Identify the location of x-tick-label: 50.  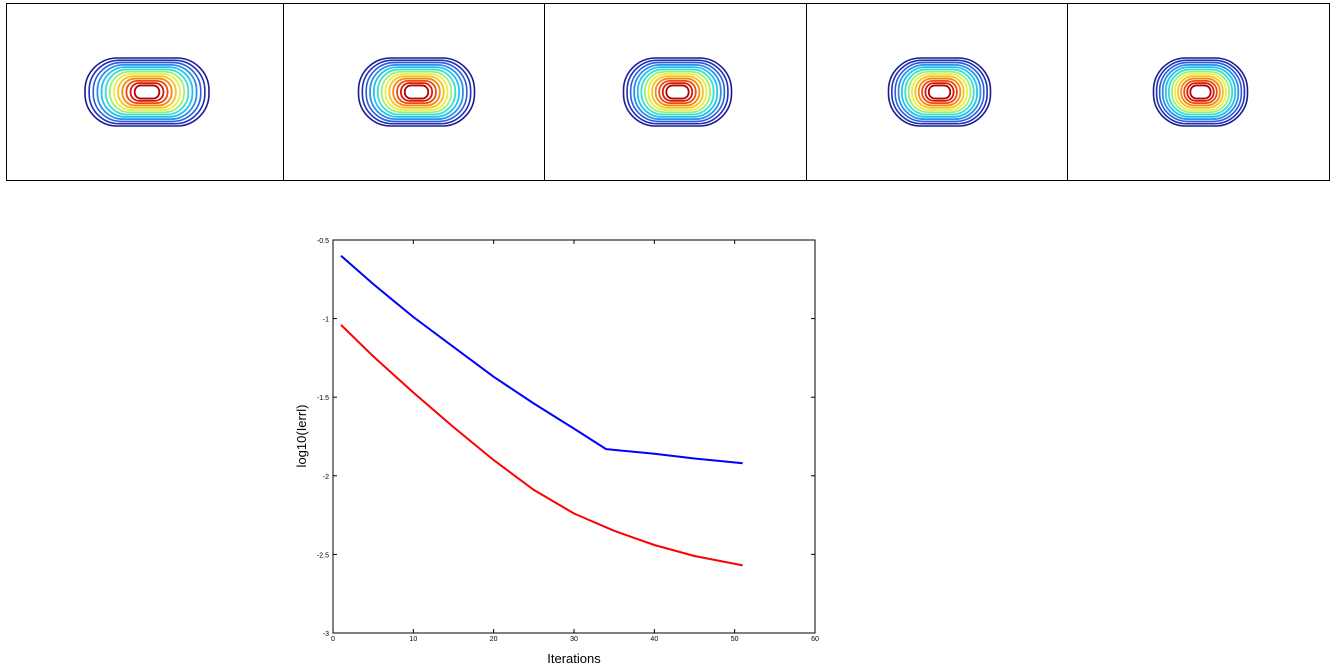
(735, 639).